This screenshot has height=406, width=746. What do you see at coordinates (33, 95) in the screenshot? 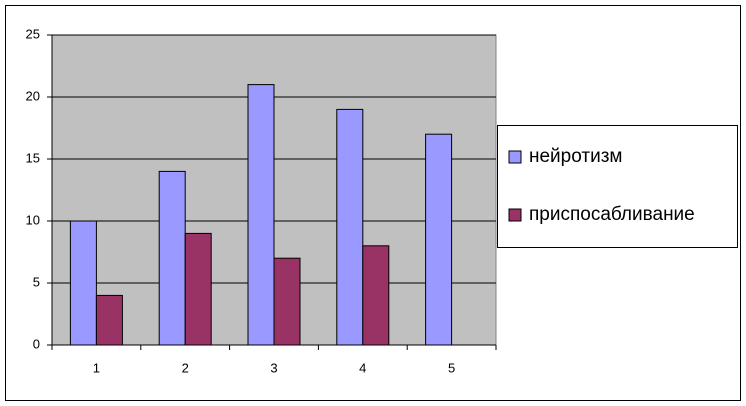
I see `y-tick-label: 20` at bounding box center [33, 95].